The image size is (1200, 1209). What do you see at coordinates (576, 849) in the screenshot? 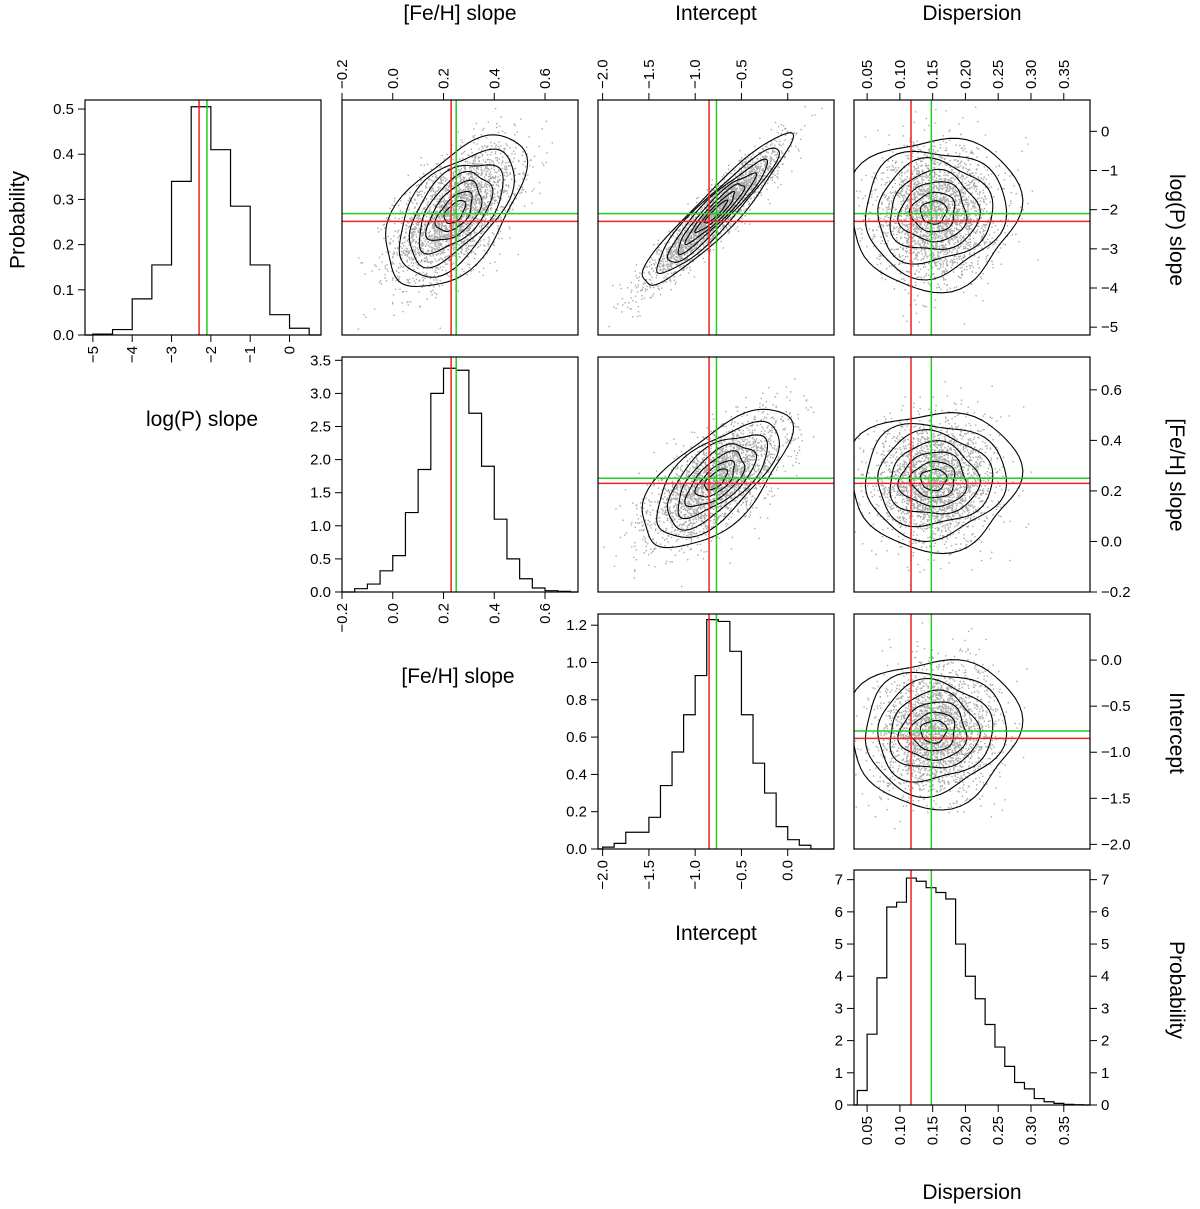
I see `hist-intercept-ytick-label: 0.0` at bounding box center [576, 849].